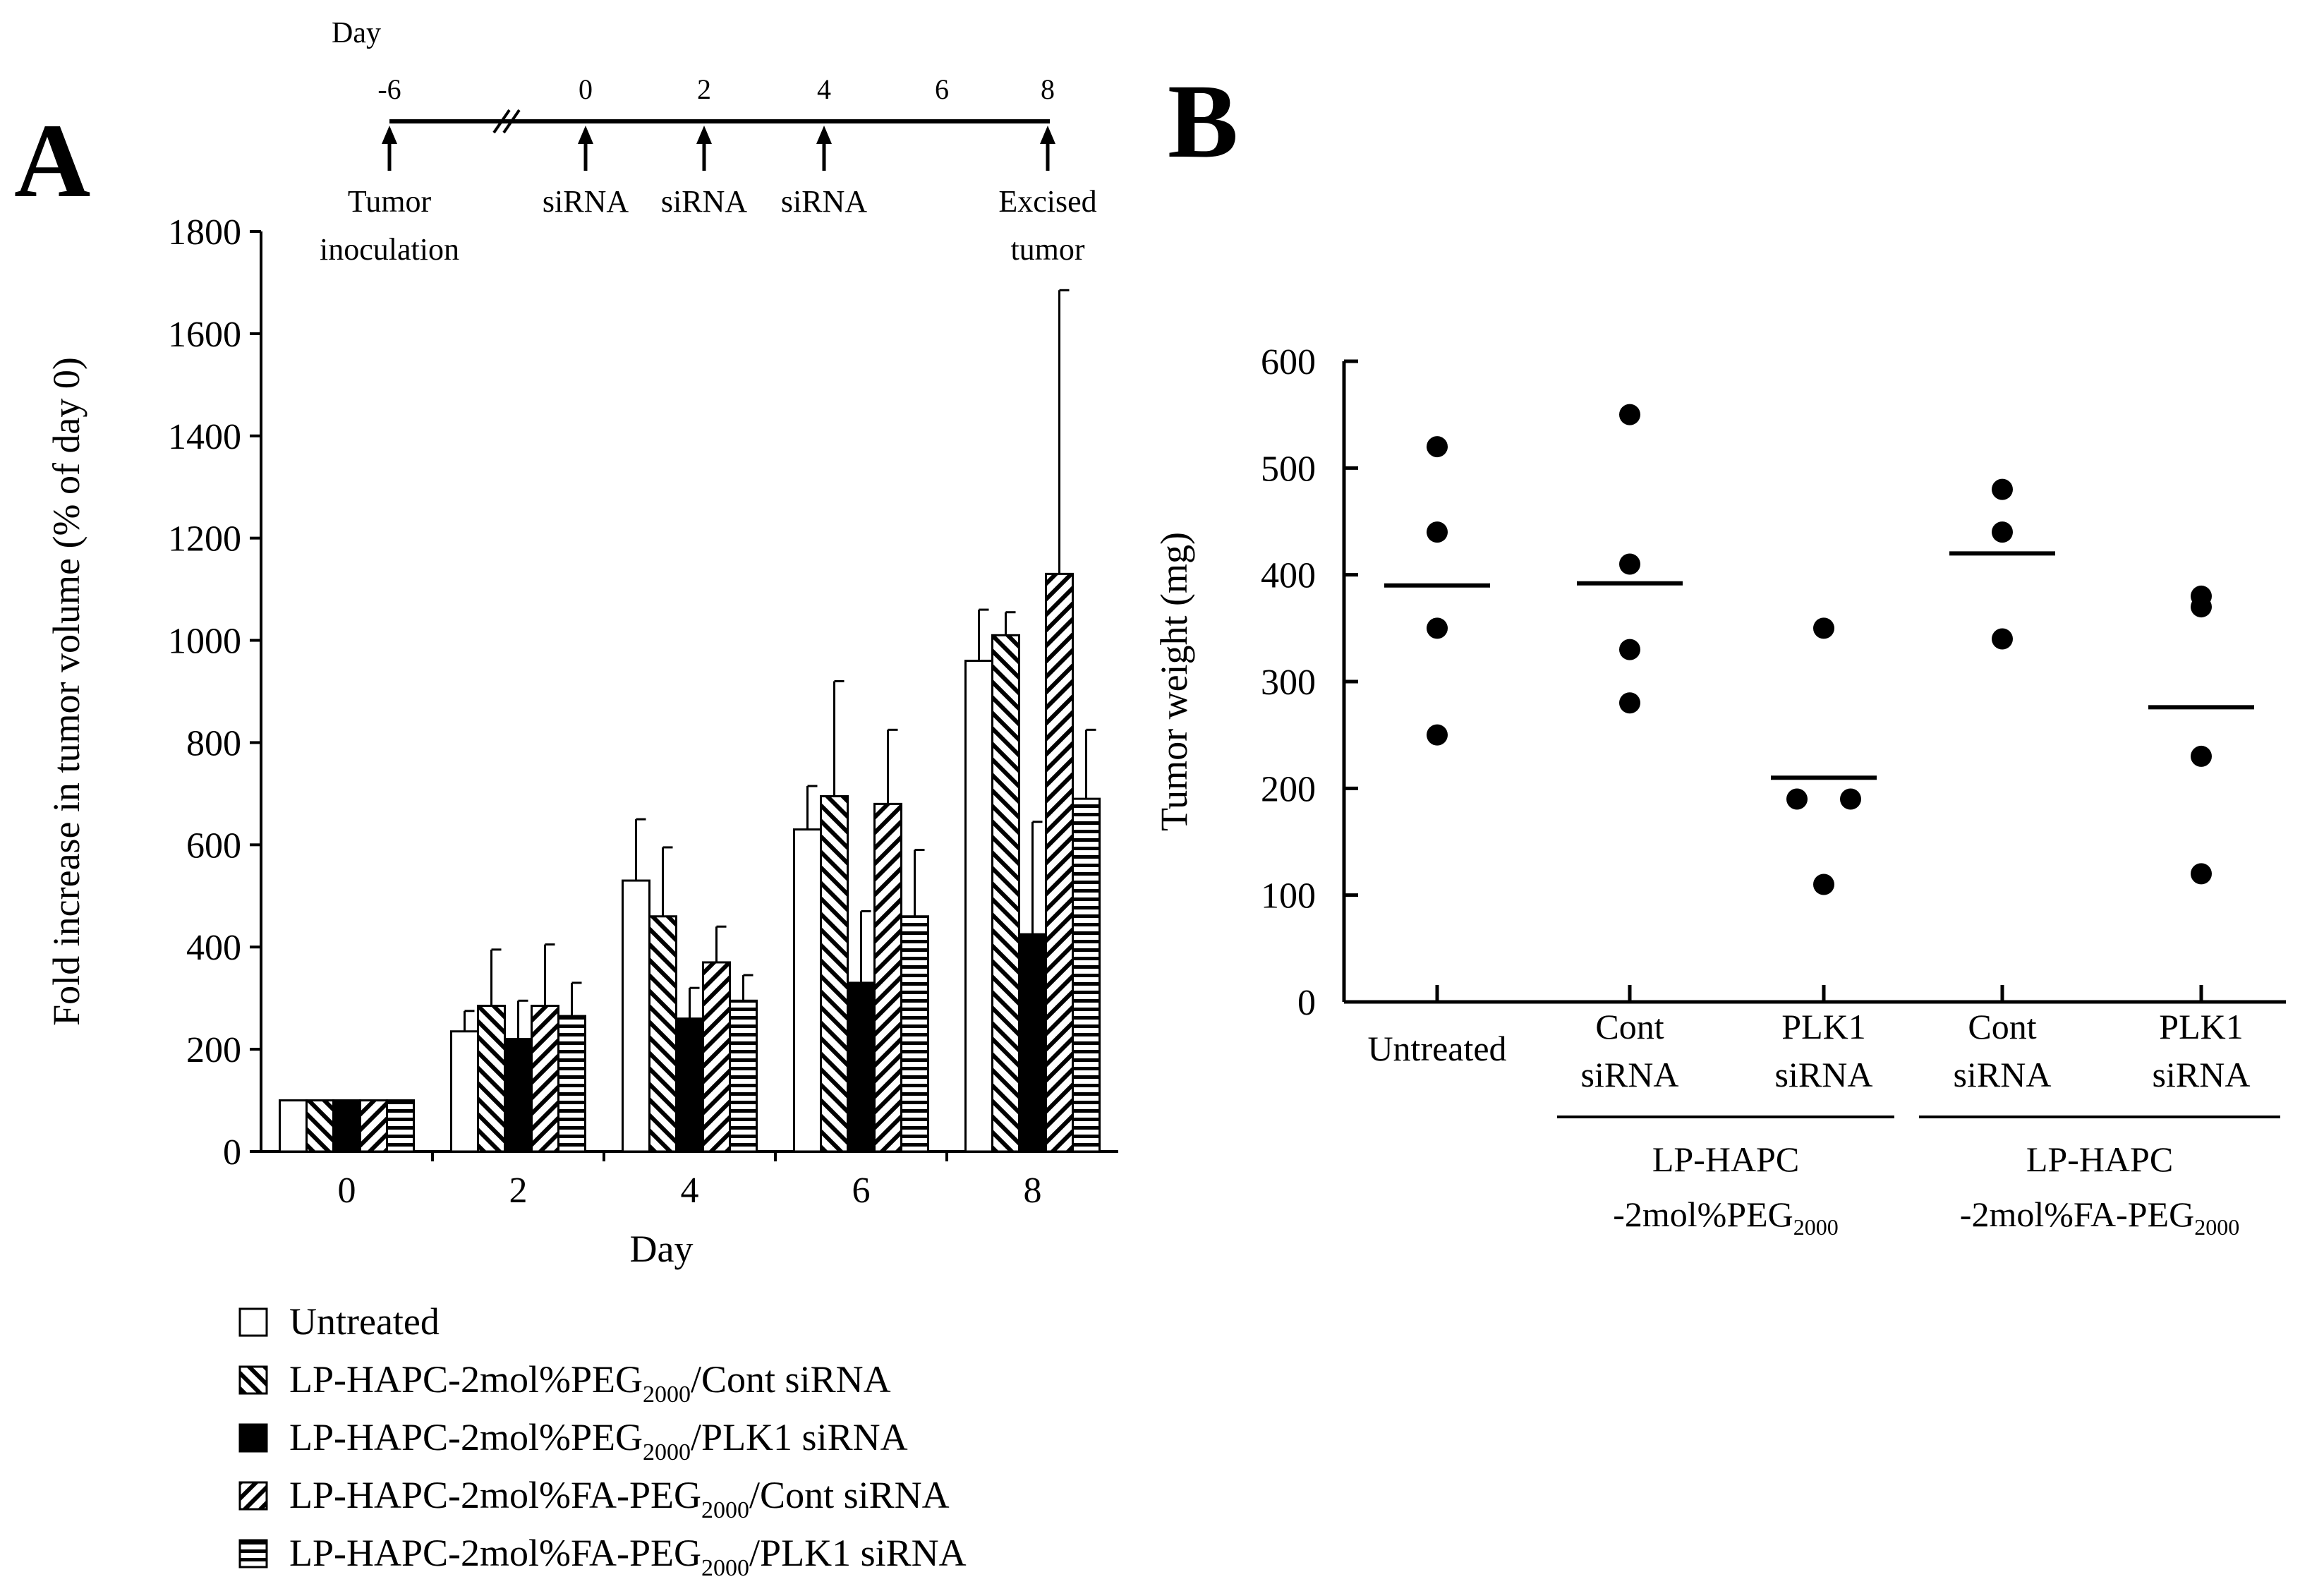 The height and width of the screenshot is (1596, 2312). Describe the element at coordinates (52, 160) in the screenshot. I see `panel-a-label: A` at that location.